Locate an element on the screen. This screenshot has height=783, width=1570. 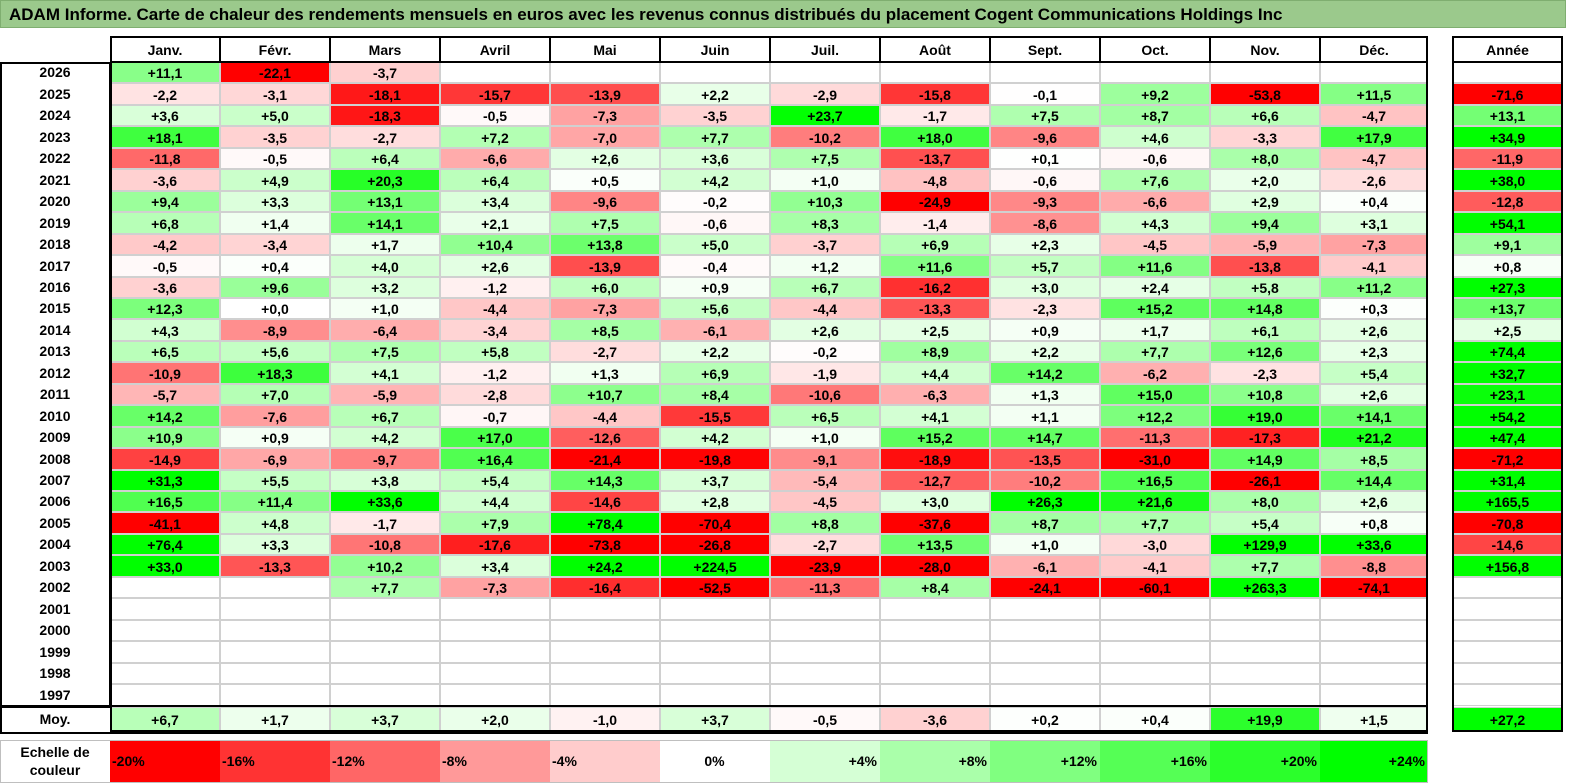
heatmap-cell: +9,2 is located at coordinates (1155, 94).